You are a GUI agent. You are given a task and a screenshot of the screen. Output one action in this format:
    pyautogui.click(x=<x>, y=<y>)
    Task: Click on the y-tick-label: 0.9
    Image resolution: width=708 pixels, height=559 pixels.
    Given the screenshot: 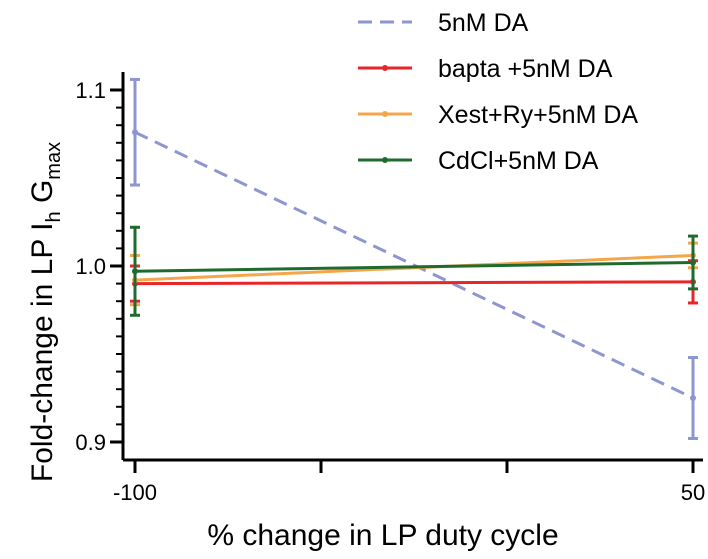 What is the action you would take?
    pyautogui.click(x=90, y=442)
    